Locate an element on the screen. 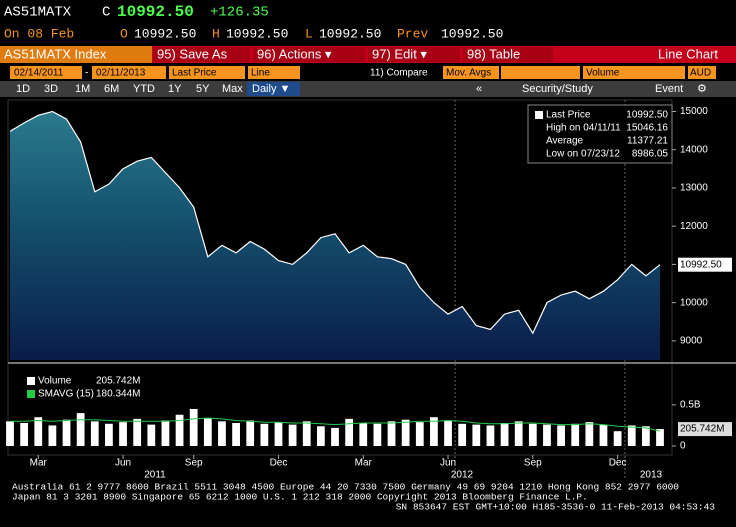  tab-selected is located at coordinates (273, 89).